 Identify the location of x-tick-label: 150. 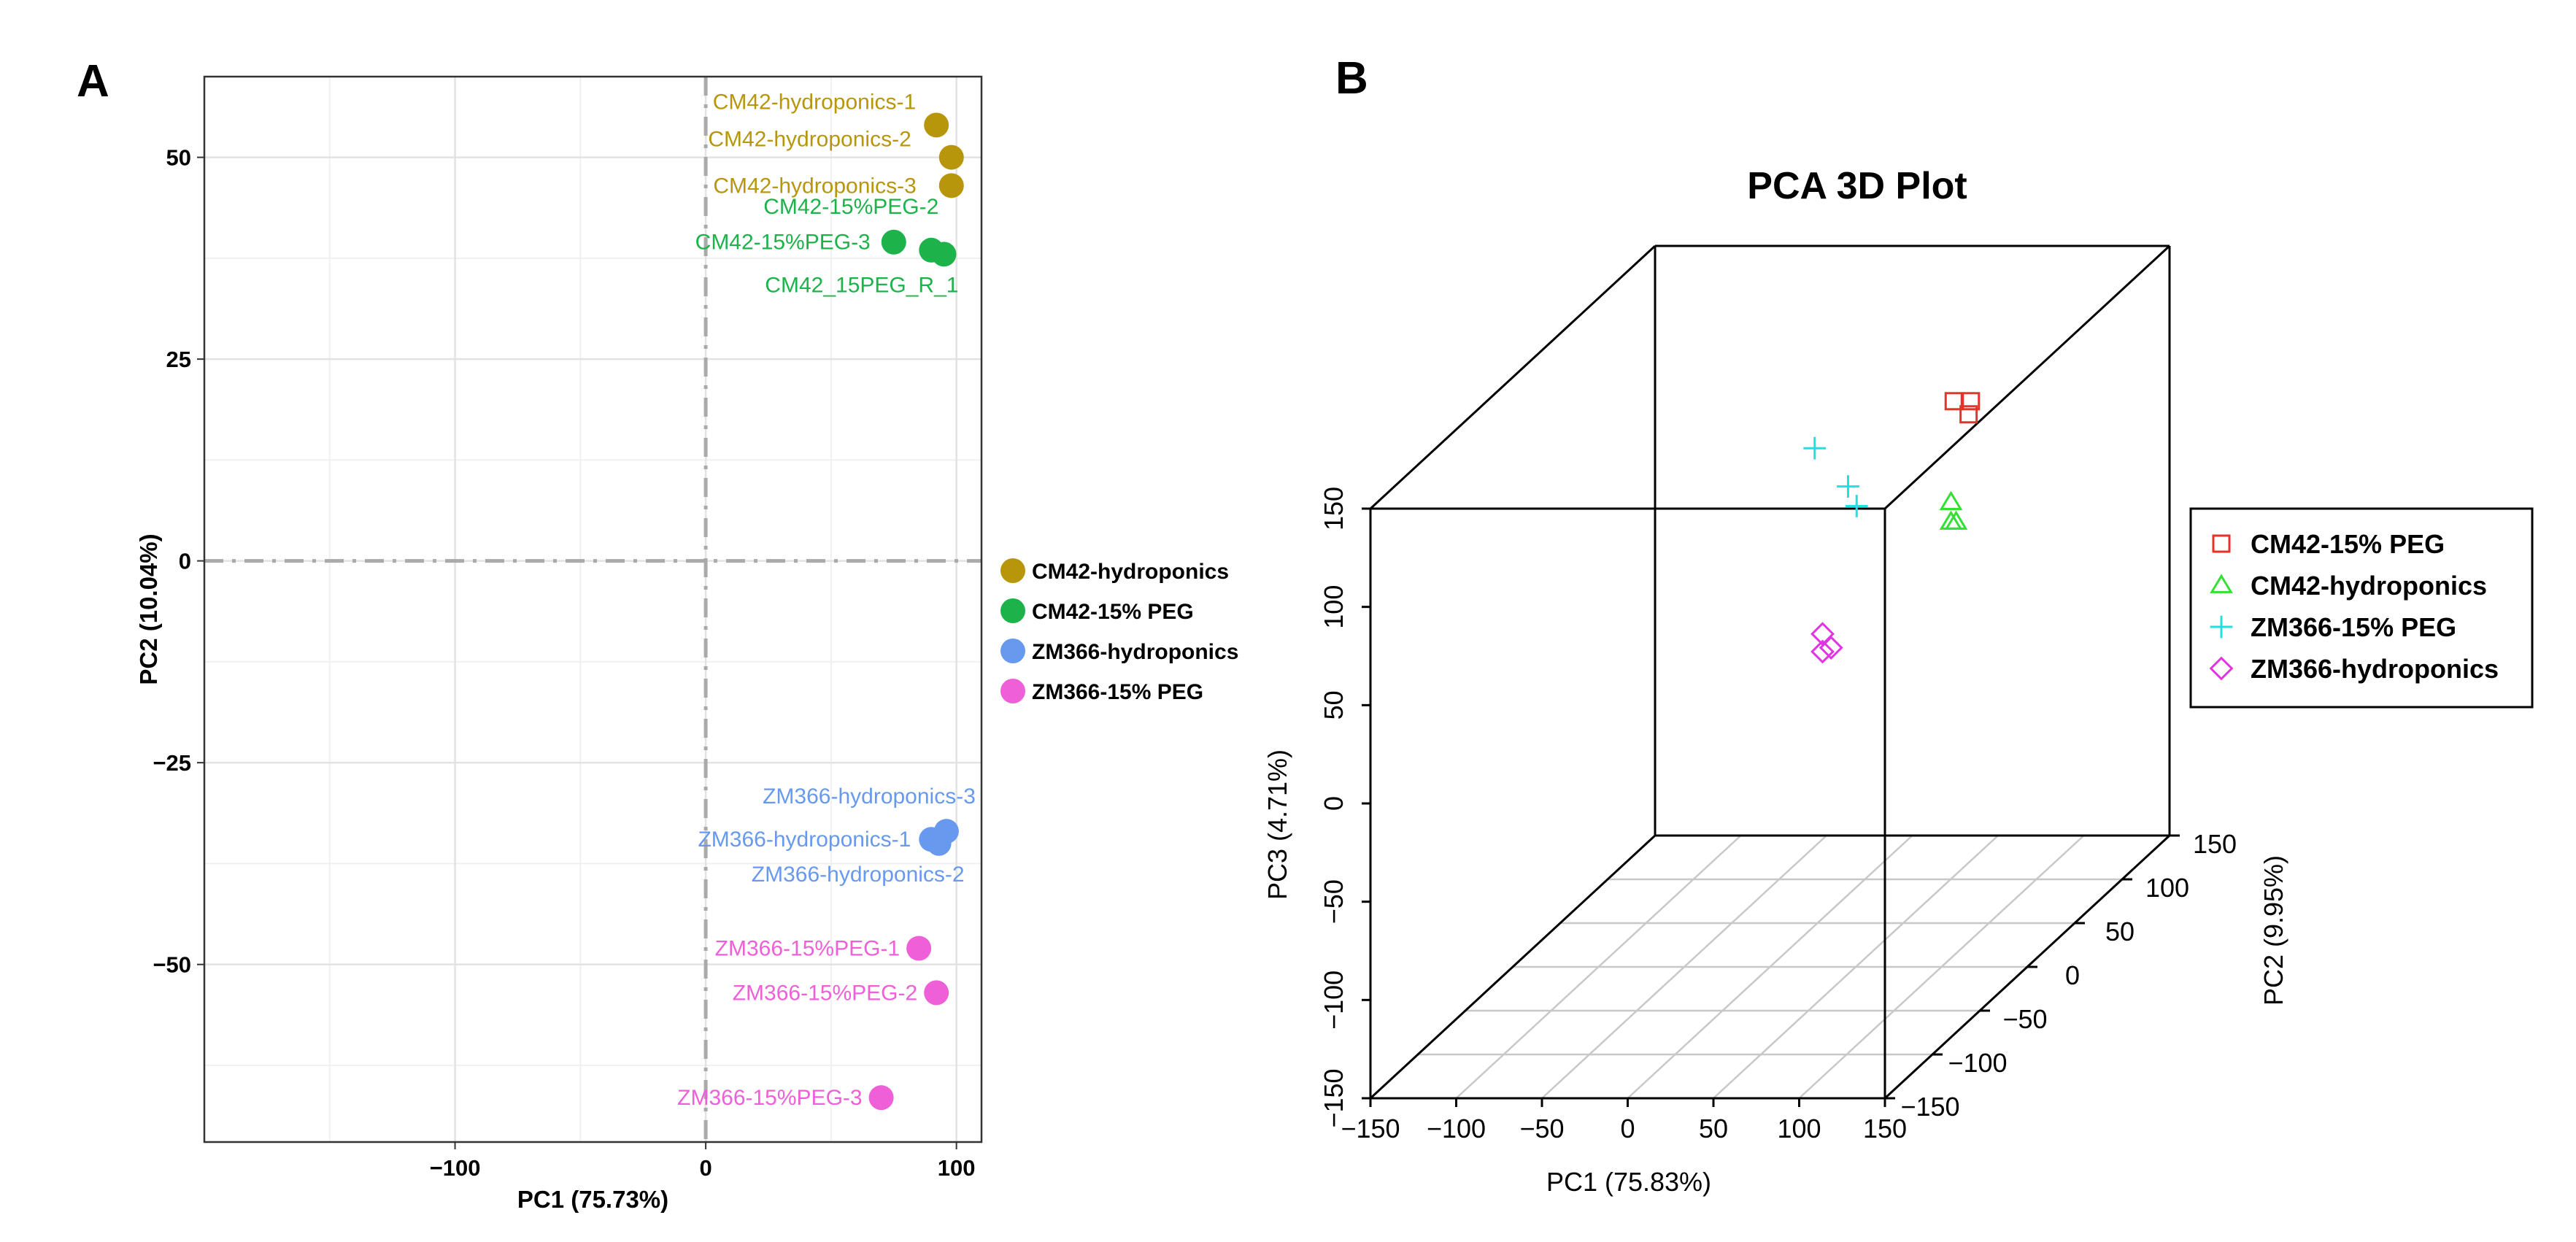
(1885, 1128).